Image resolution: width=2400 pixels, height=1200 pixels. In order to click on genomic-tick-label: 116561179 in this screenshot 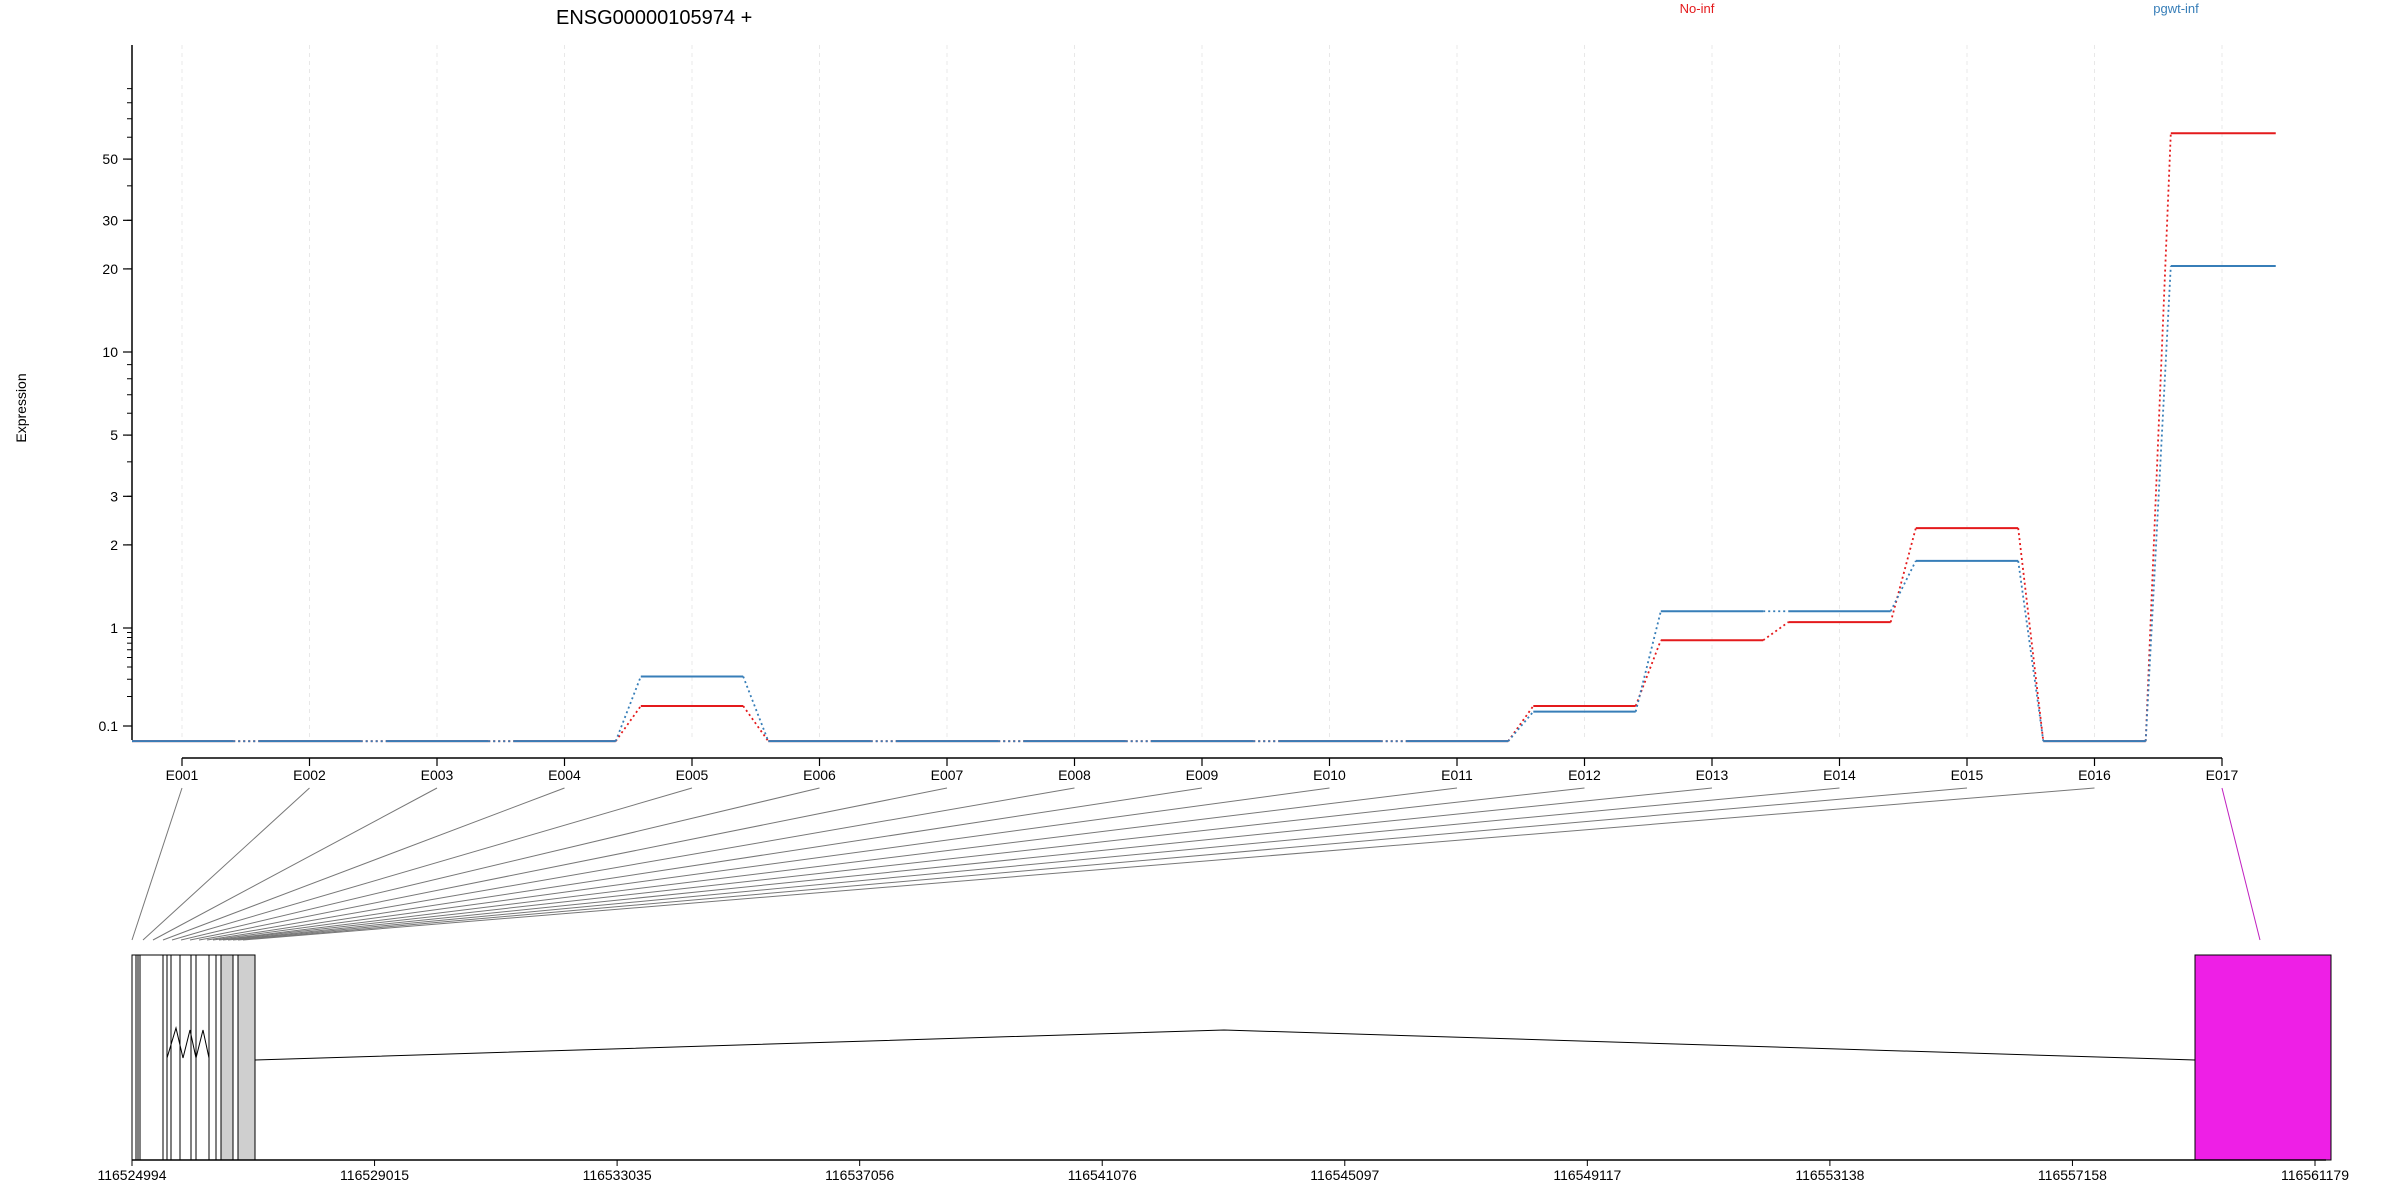, I will do `click(2315, 1175)`.